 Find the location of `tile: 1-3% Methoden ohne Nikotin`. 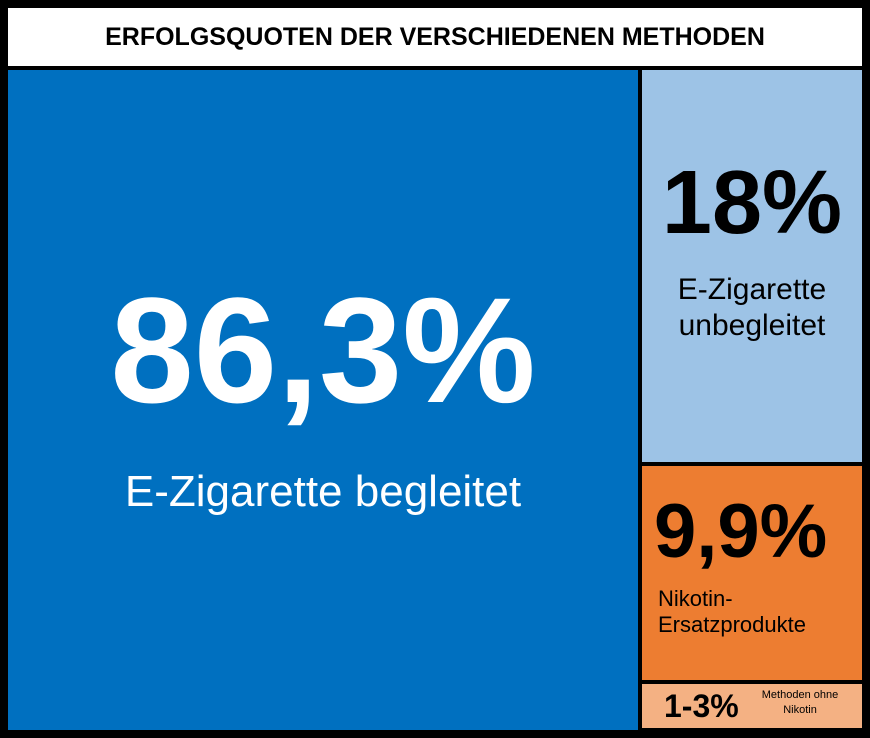

tile: 1-3% Methoden ohne Nikotin is located at coordinates (752, 706).